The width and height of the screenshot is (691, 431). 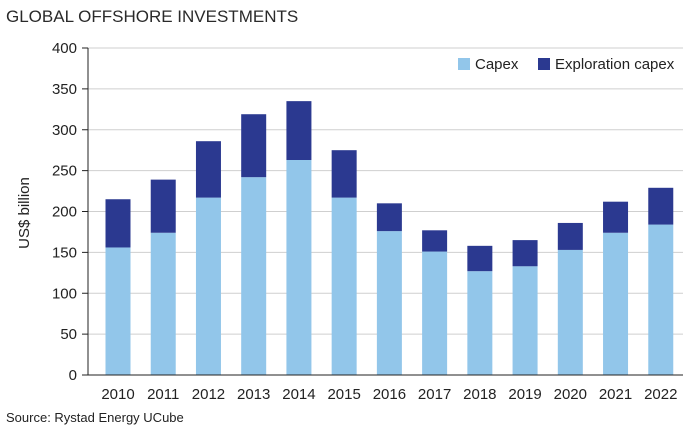 I want to click on x-tick-label: 2018, so click(x=479, y=394).